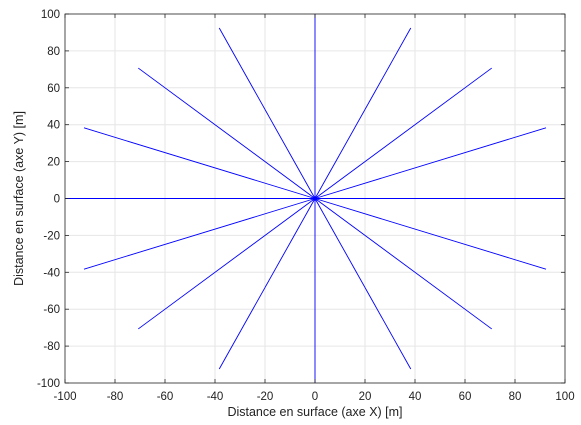 The width and height of the screenshot is (581, 425). I want to click on x-tick-label: -20, so click(265, 397).